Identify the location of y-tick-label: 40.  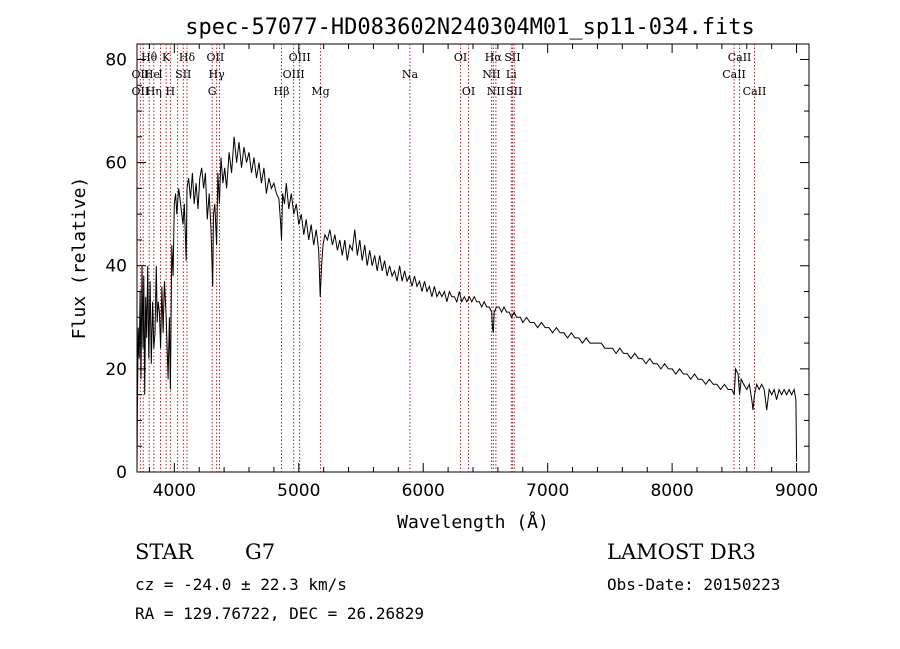
(116, 267).